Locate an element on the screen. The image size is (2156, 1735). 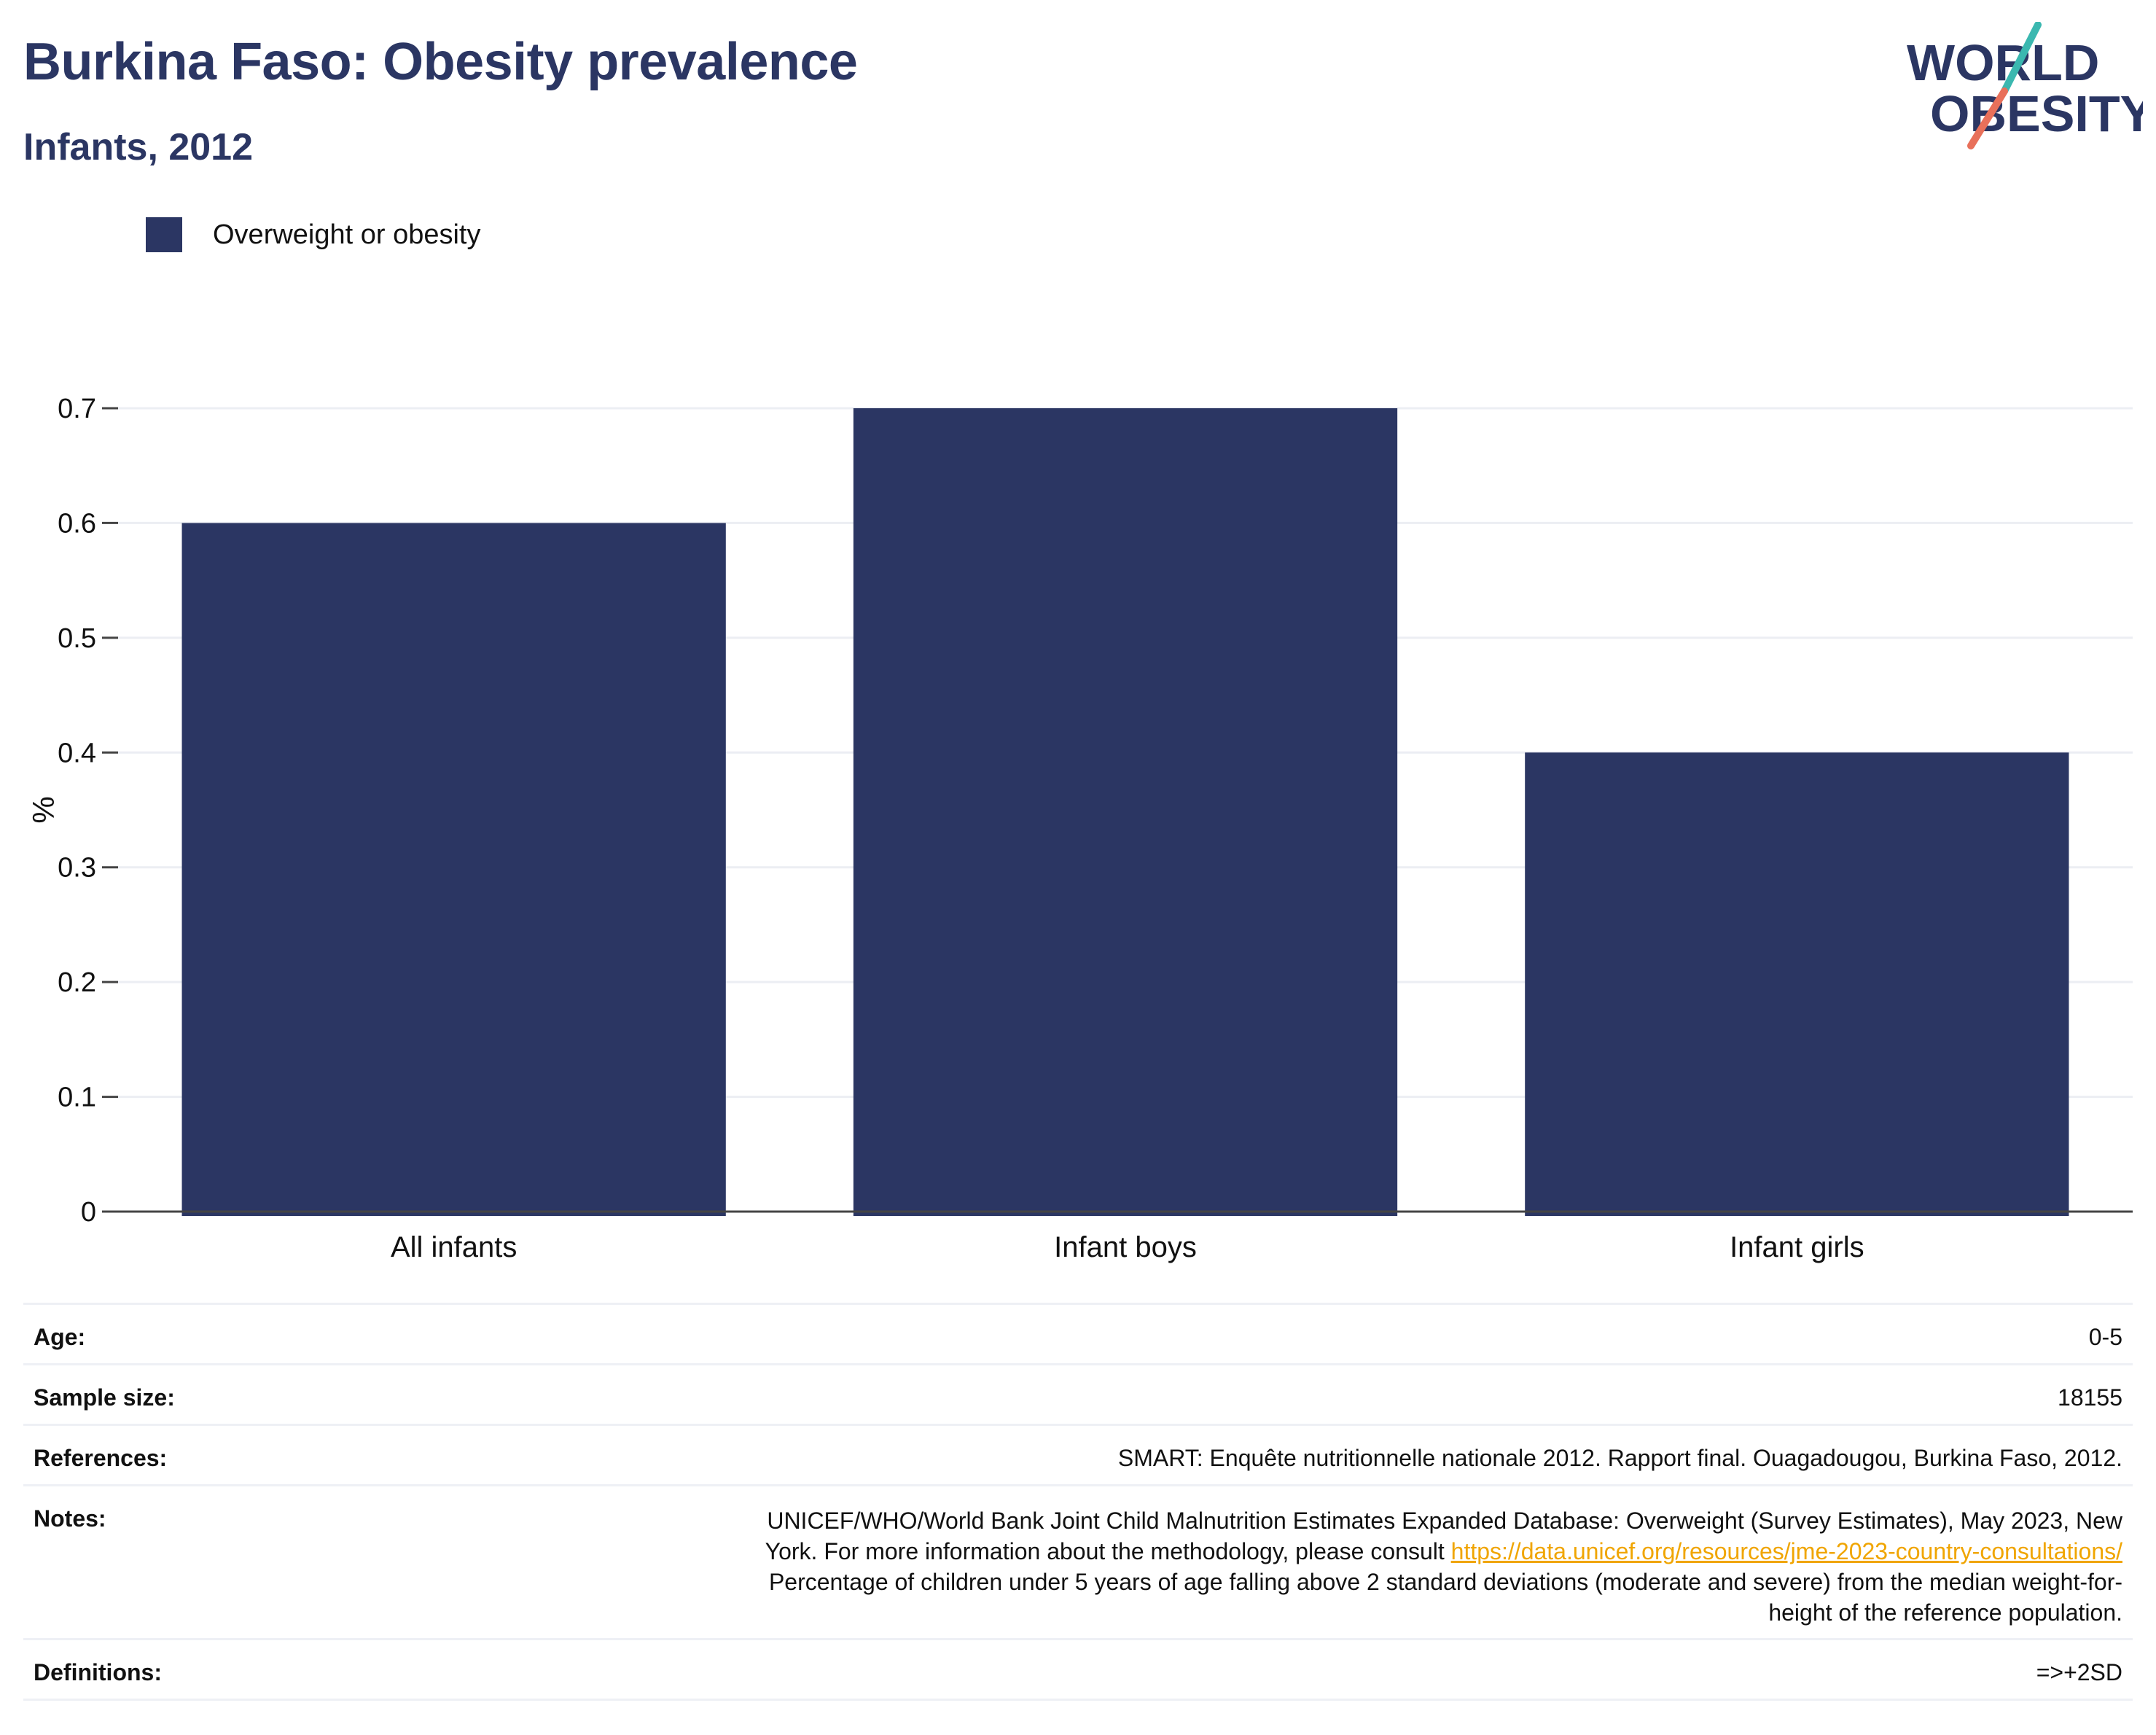
definitions-label: Definitions: is located at coordinates (98, 1672).